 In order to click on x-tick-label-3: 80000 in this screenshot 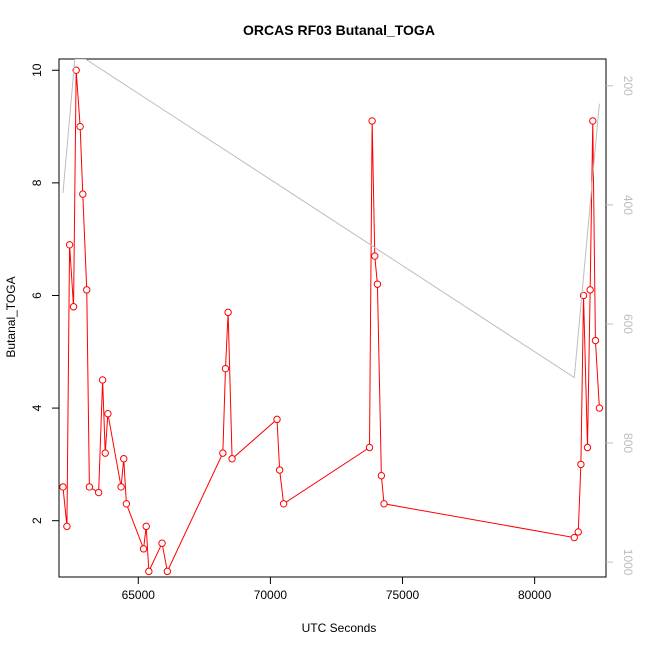, I will do `click(535, 595)`.